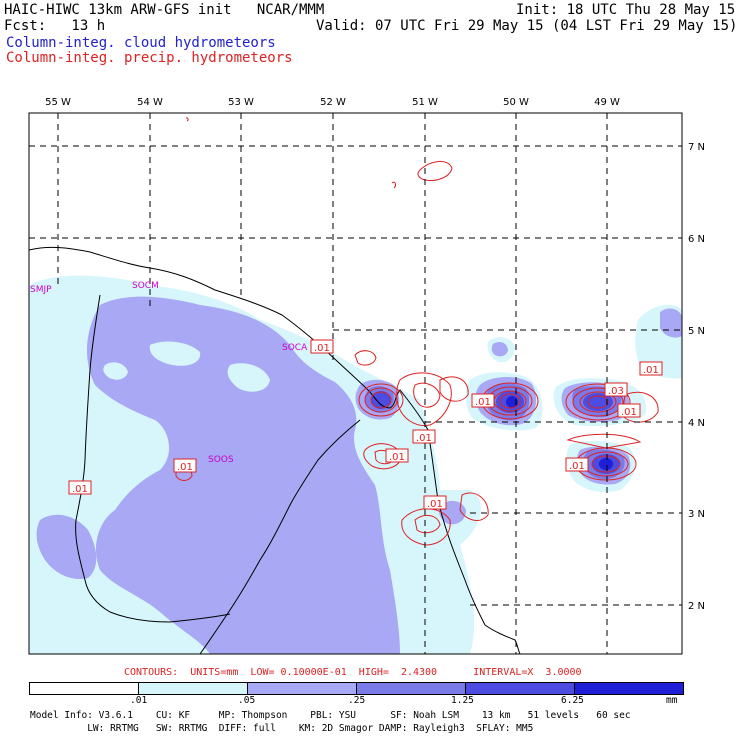 The image size is (740, 740). Describe the element at coordinates (241, 102) in the screenshot. I see `lon-label: 53 W` at that location.